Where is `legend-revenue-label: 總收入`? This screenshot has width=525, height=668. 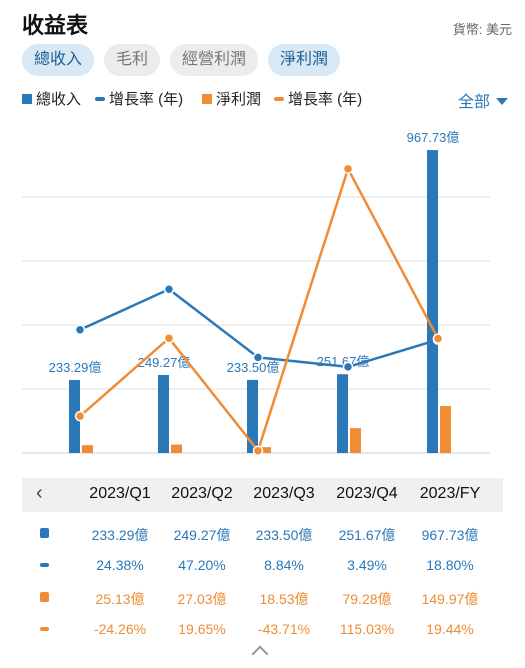
legend-revenue-label: 總收入 is located at coordinates (59, 99).